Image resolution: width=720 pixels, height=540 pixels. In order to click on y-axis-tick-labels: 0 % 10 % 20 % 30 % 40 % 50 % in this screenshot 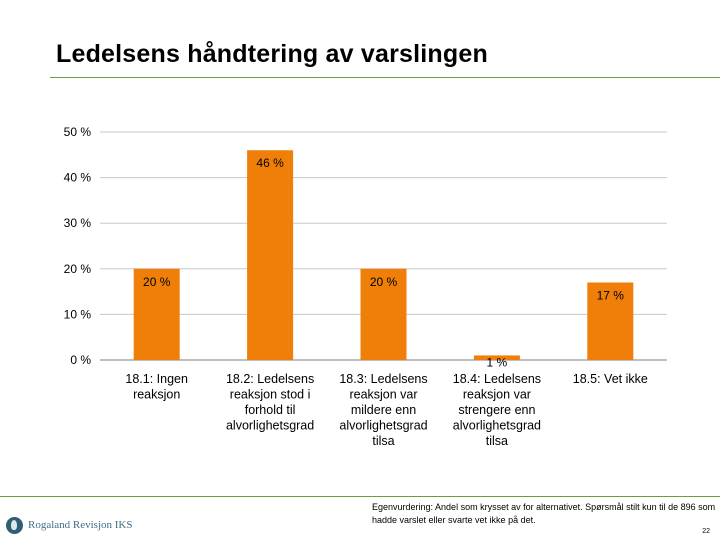, I will do `click(78, 246)`.